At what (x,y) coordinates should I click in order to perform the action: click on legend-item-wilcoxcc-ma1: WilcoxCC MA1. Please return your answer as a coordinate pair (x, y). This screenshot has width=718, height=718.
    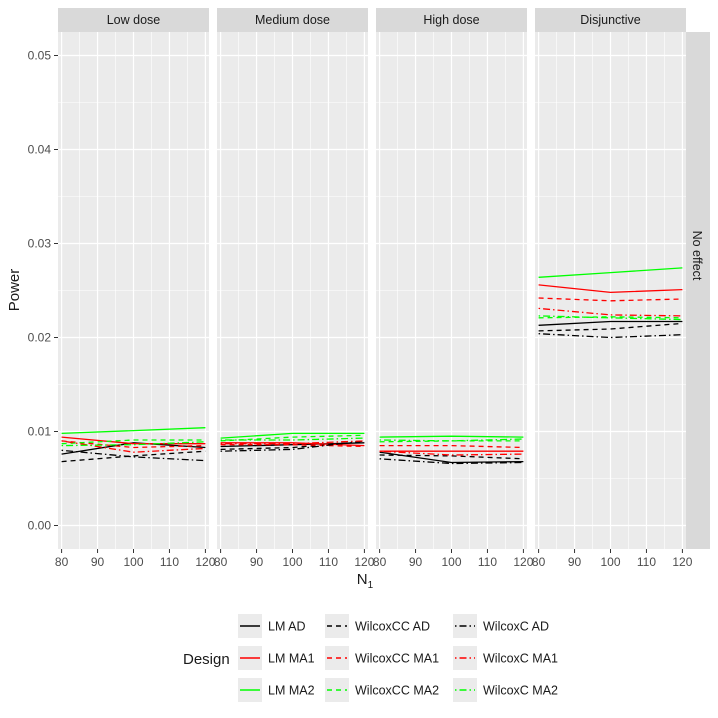
    Looking at the image, I should click on (382, 658).